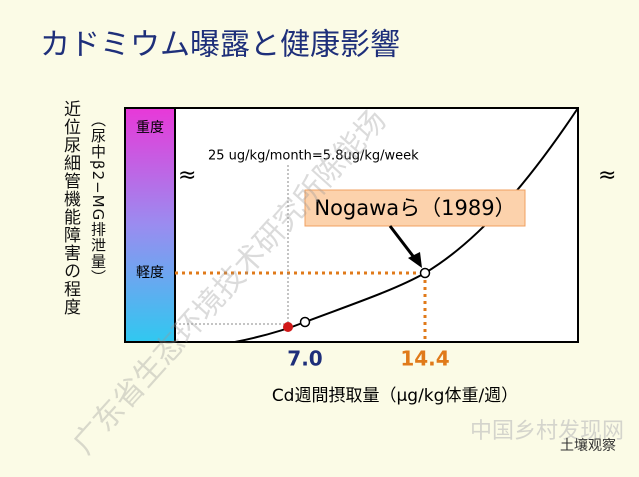 The height and width of the screenshot is (477, 639). What do you see at coordinates (70, 208) in the screenshot?
I see `y-axis-label: 近位尿細管機能障害の程度` at bounding box center [70, 208].